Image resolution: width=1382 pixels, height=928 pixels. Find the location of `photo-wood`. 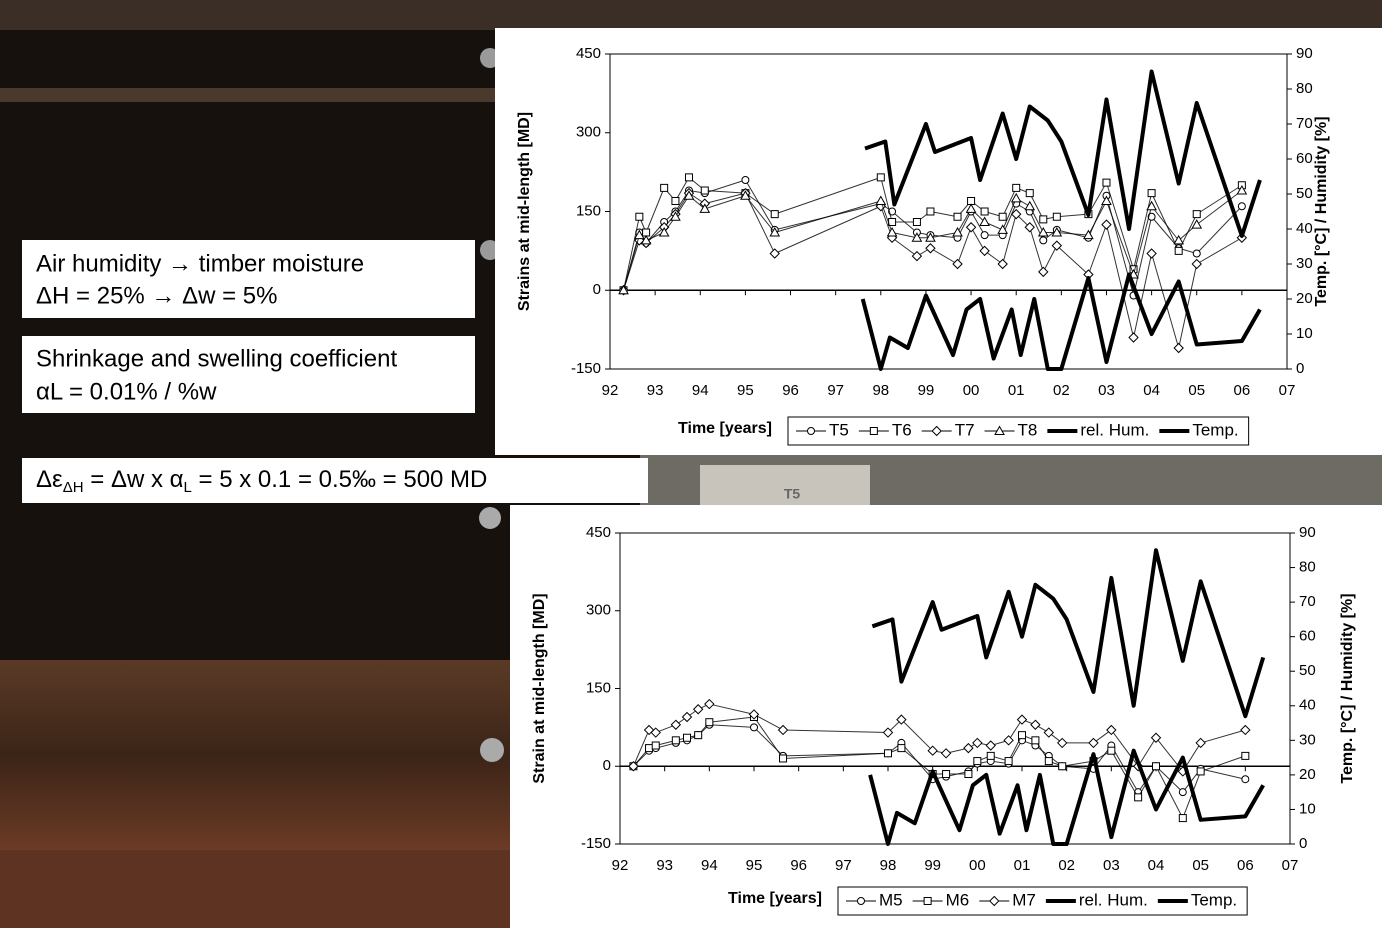

photo-wood is located at coordinates (260, 889).